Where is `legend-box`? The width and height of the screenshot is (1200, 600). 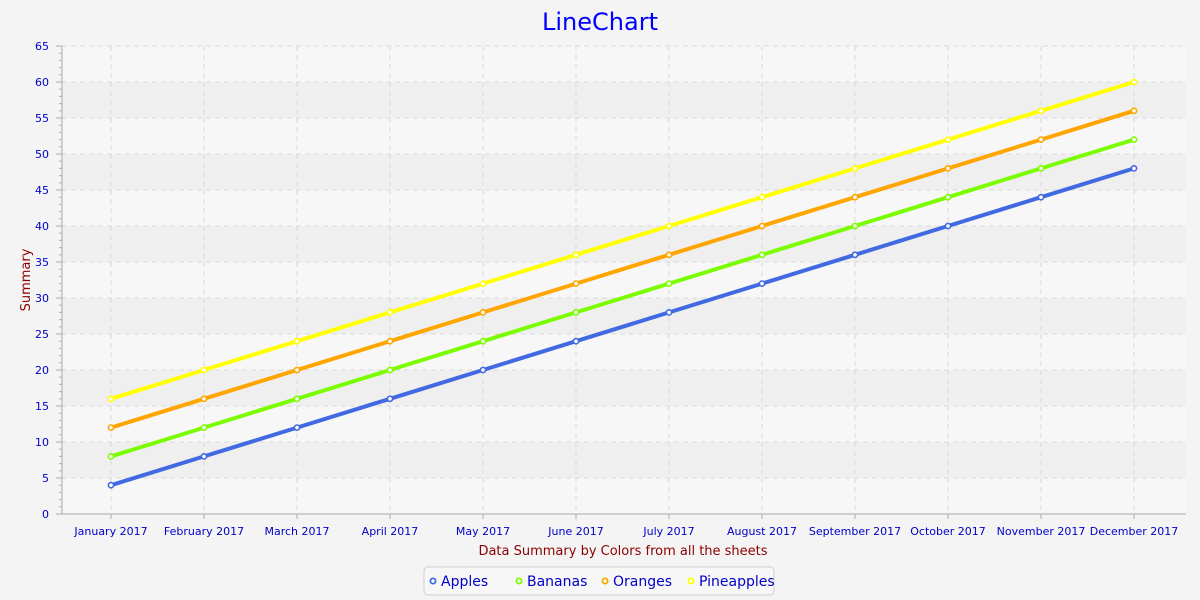 legend-box is located at coordinates (599, 581).